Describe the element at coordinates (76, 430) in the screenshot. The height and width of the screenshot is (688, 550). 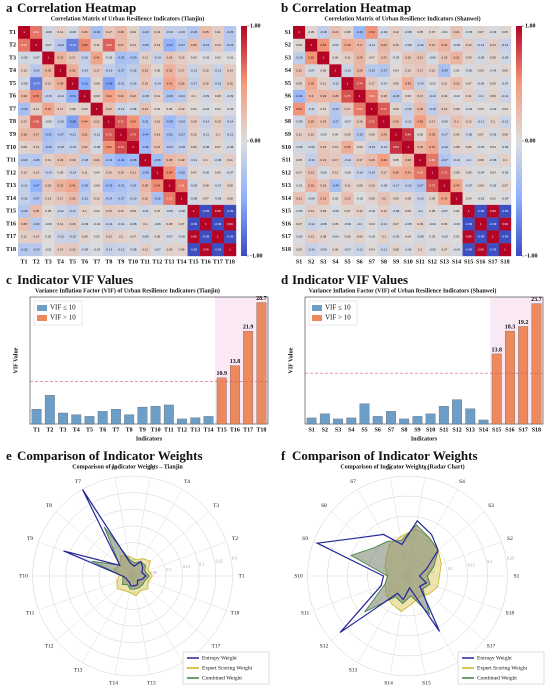
I see `x-tick-label: T4` at that location.